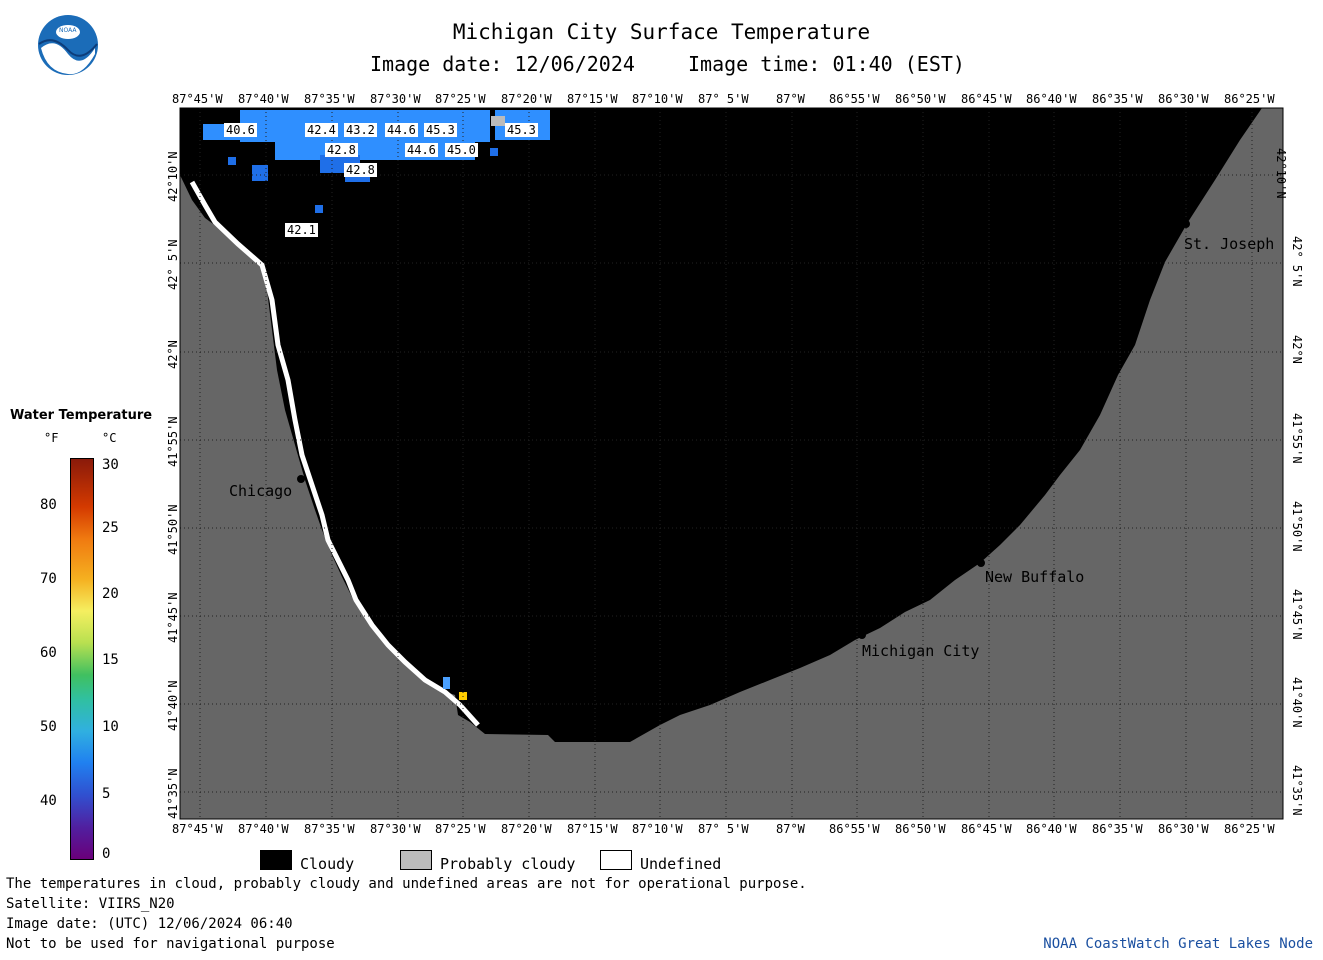 This screenshot has width=1323, height=960. What do you see at coordinates (48, 579) in the screenshot?
I see `f-tick: 70` at bounding box center [48, 579].